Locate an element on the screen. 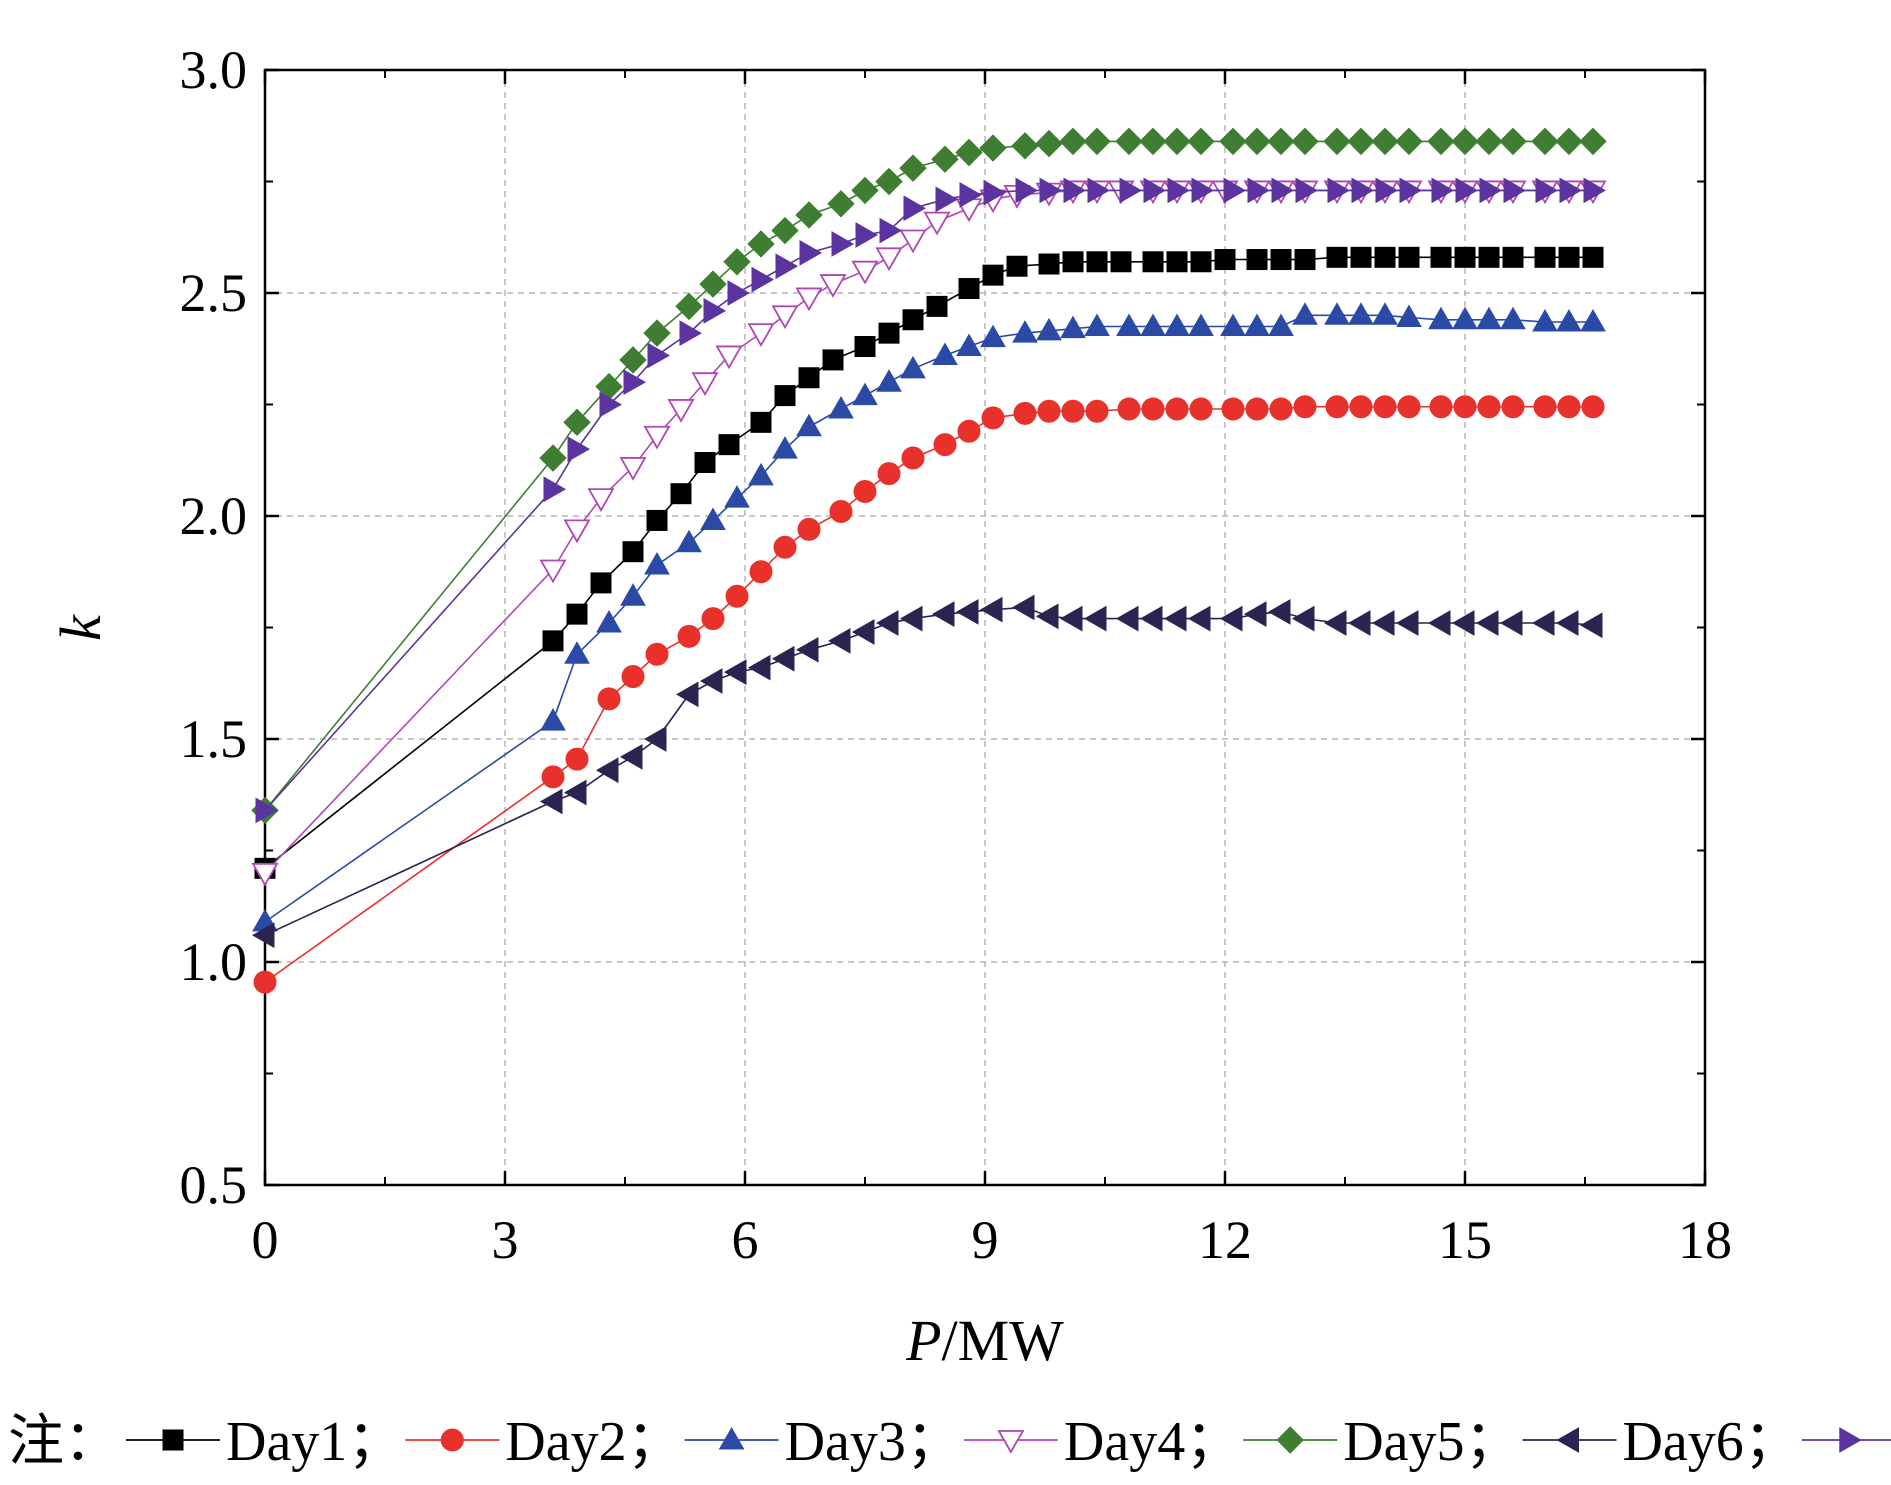 The image size is (1891, 1485). legend-label-day4: Day4 is located at coordinates (1124, 1442).